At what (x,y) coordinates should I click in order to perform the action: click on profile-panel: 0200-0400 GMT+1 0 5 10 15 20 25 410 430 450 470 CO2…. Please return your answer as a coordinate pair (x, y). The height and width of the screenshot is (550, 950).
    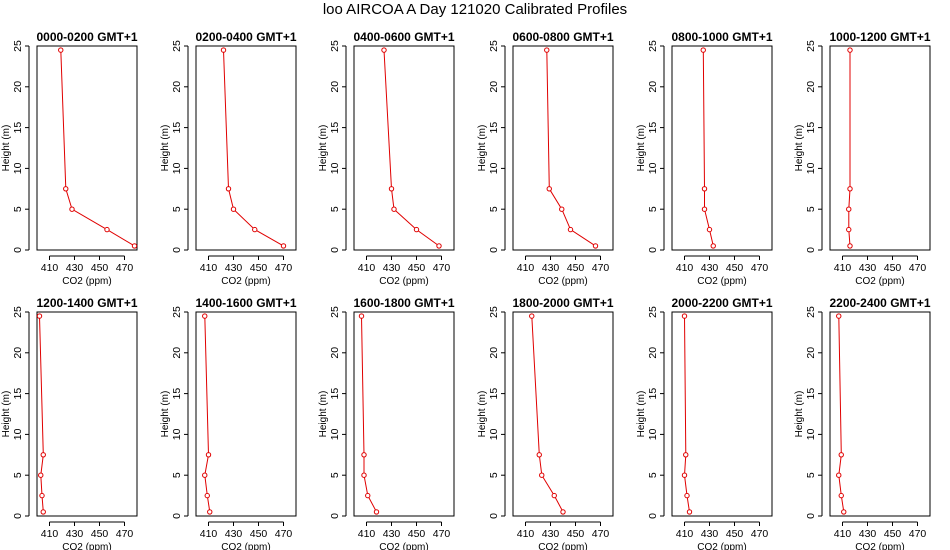
    Looking at the image, I should click on (228, 158).